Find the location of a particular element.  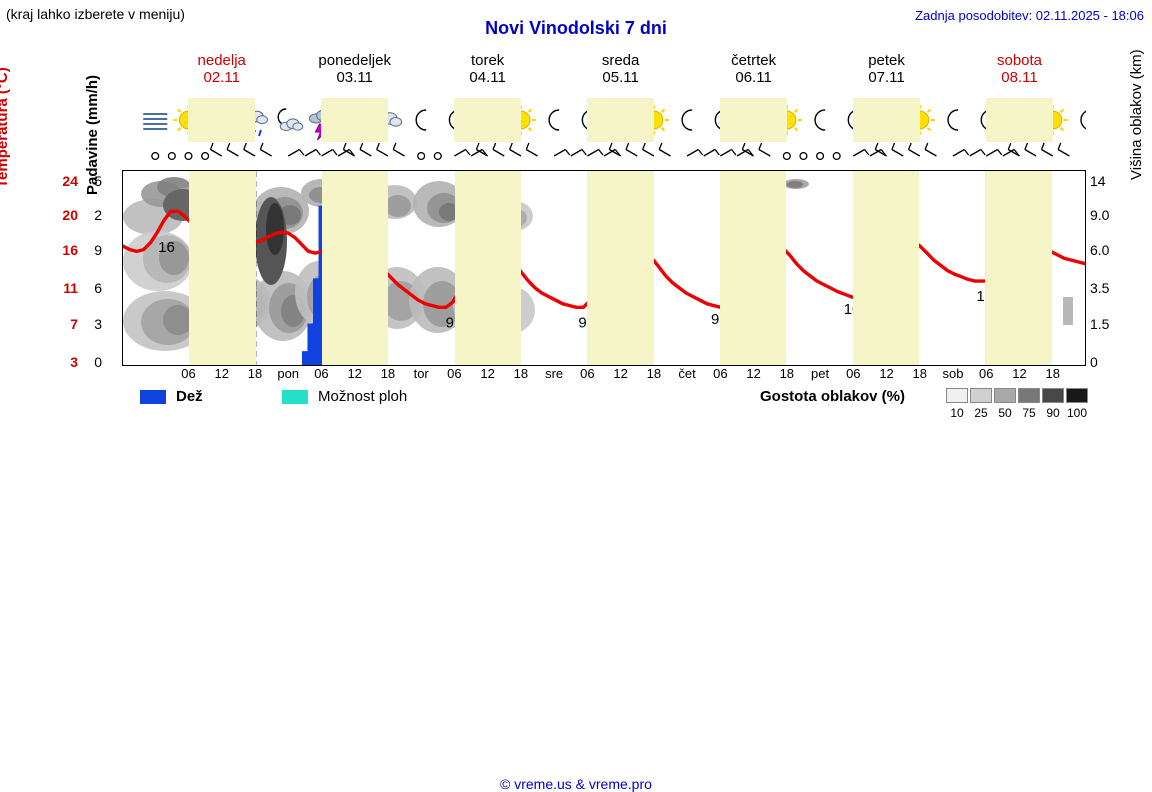

day-date: 06.11 is located at coordinates (753, 77).